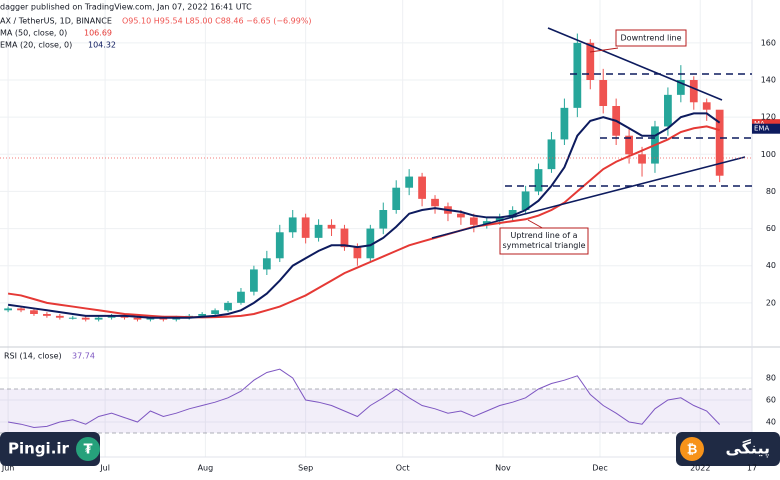  I want to click on annotation: Uptrend line of a symmetrical triangle, so click(544, 240).